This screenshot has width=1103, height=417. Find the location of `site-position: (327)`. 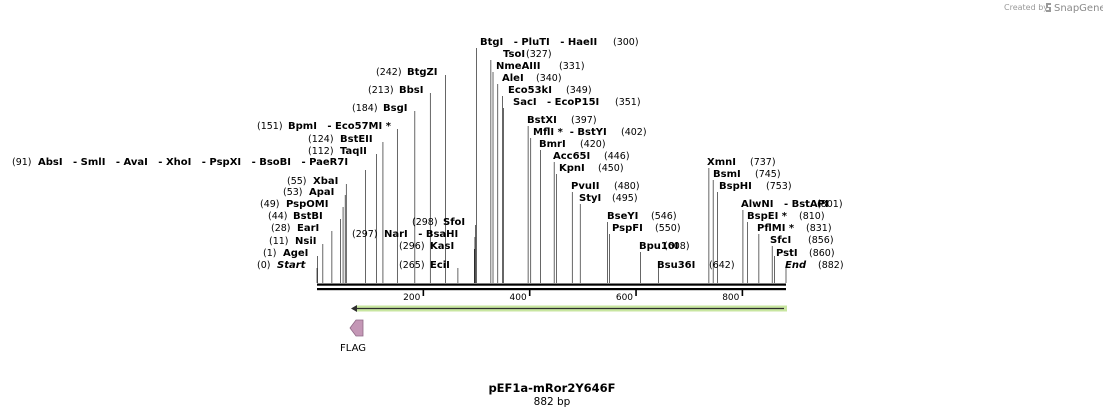

site-position: (327) is located at coordinates (539, 54).